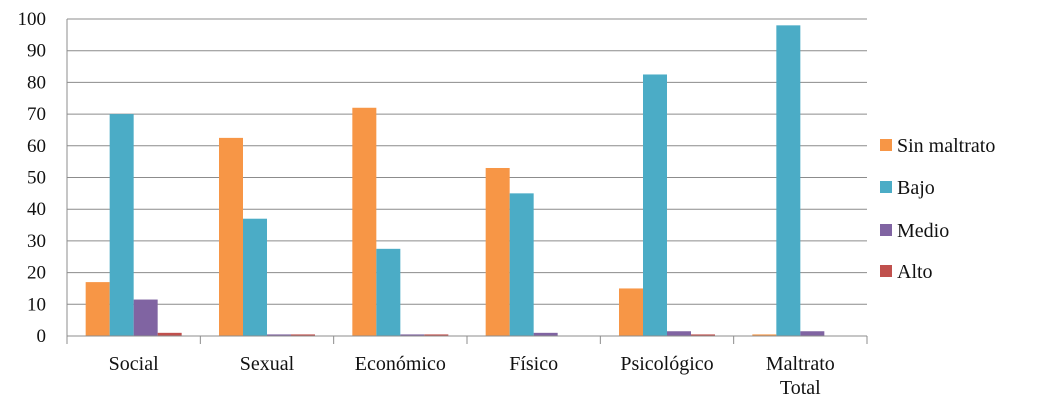 This screenshot has height=405, width=1051. What do you see at coordinates (923, 231) in the screenshot?
I see `legend-label: Medio` at bounding box center [923, 231].